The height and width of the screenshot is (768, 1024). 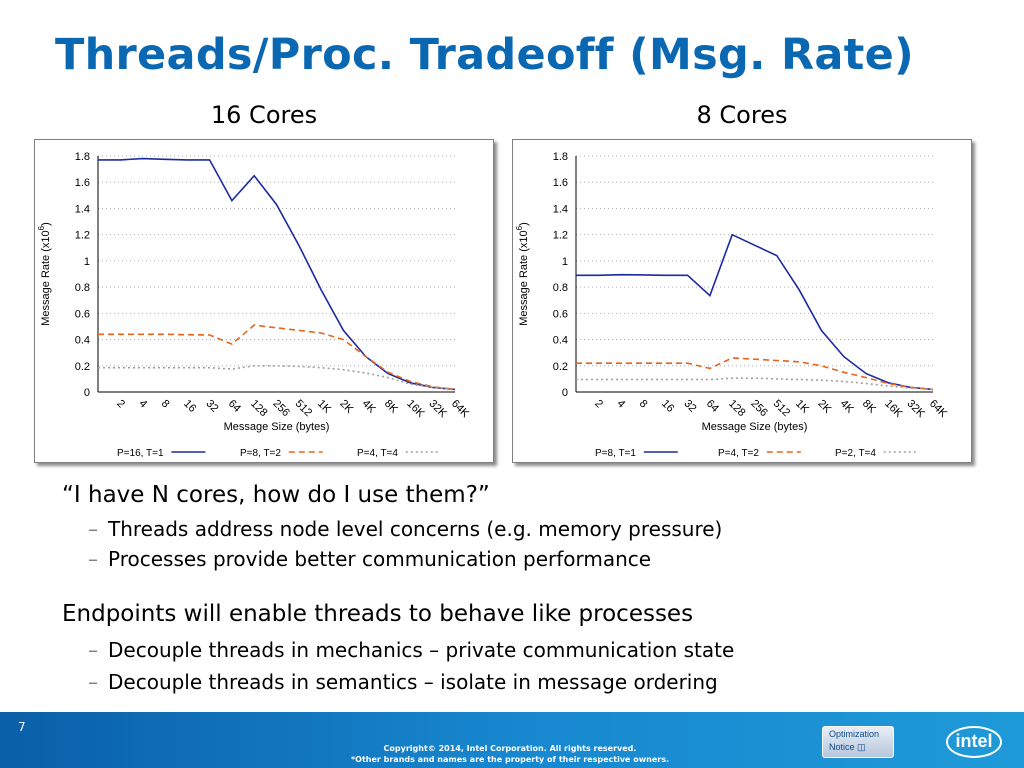 What do you see at coordinates (861, 747) in the screenshot?
I see `notice-icon: ◫` at bounding box center [861, 747].